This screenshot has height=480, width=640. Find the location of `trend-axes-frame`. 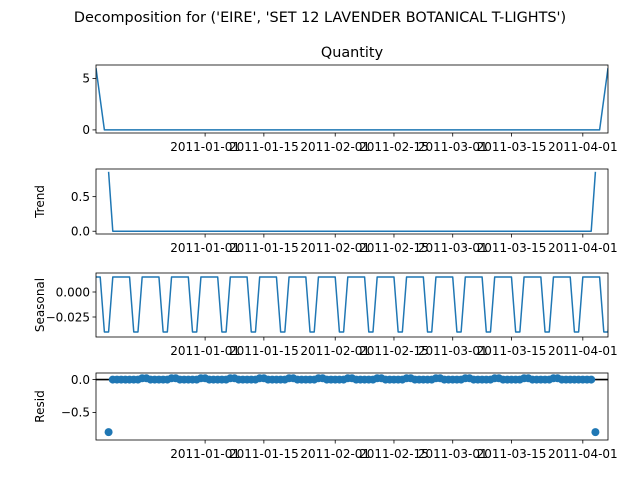

trend-axes-frame is located at coordinates (352, 201).